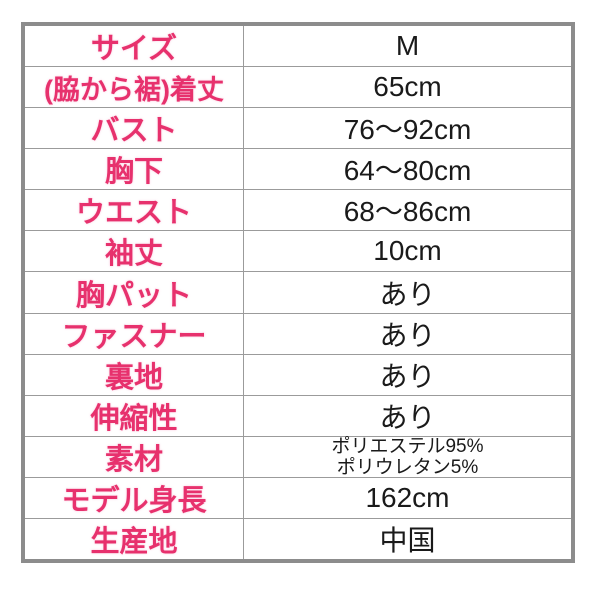 Image resolution: width=600 pixels, height=600 pixels. I want to click on row-value: 76〜92cm, so click(407, 130).